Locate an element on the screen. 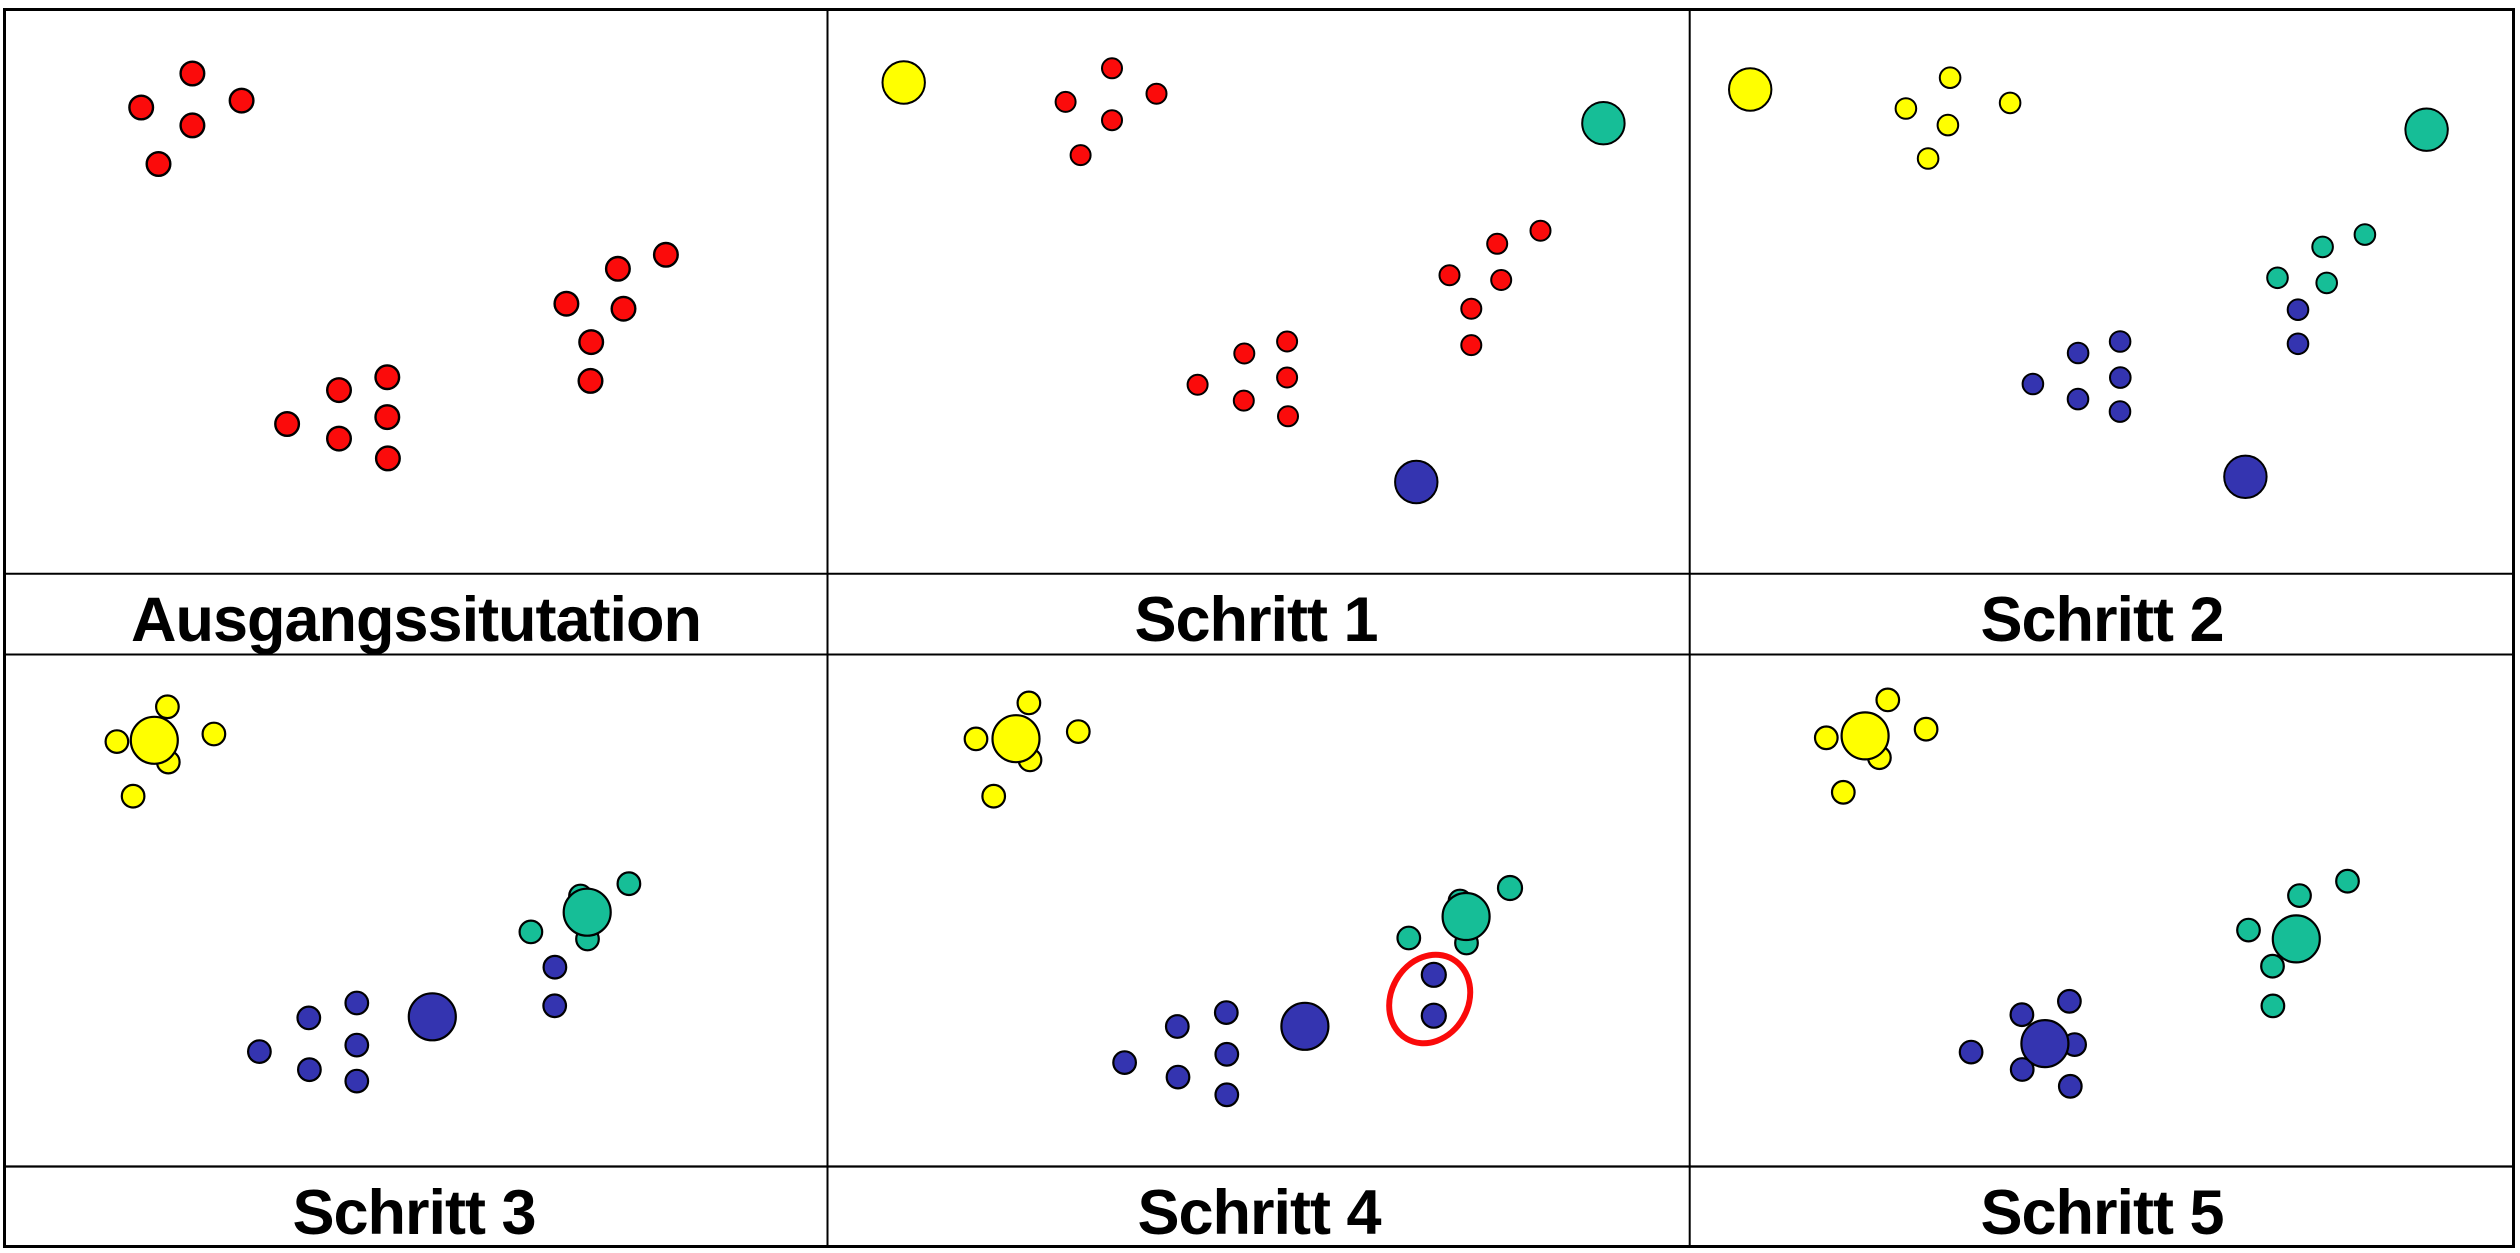 This screenshot has height=1253, width=2520. svg-text: Schritt 3 is located at coordinates (413, 1213).